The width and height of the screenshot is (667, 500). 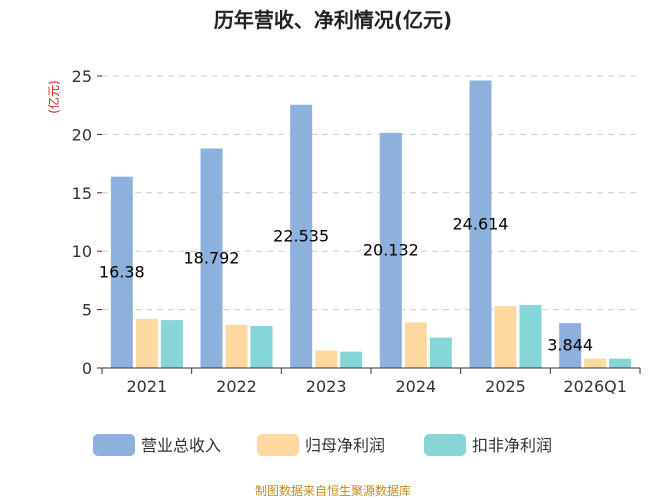 I want to click on y-tick-label: 20, so click(x=82, y=134).